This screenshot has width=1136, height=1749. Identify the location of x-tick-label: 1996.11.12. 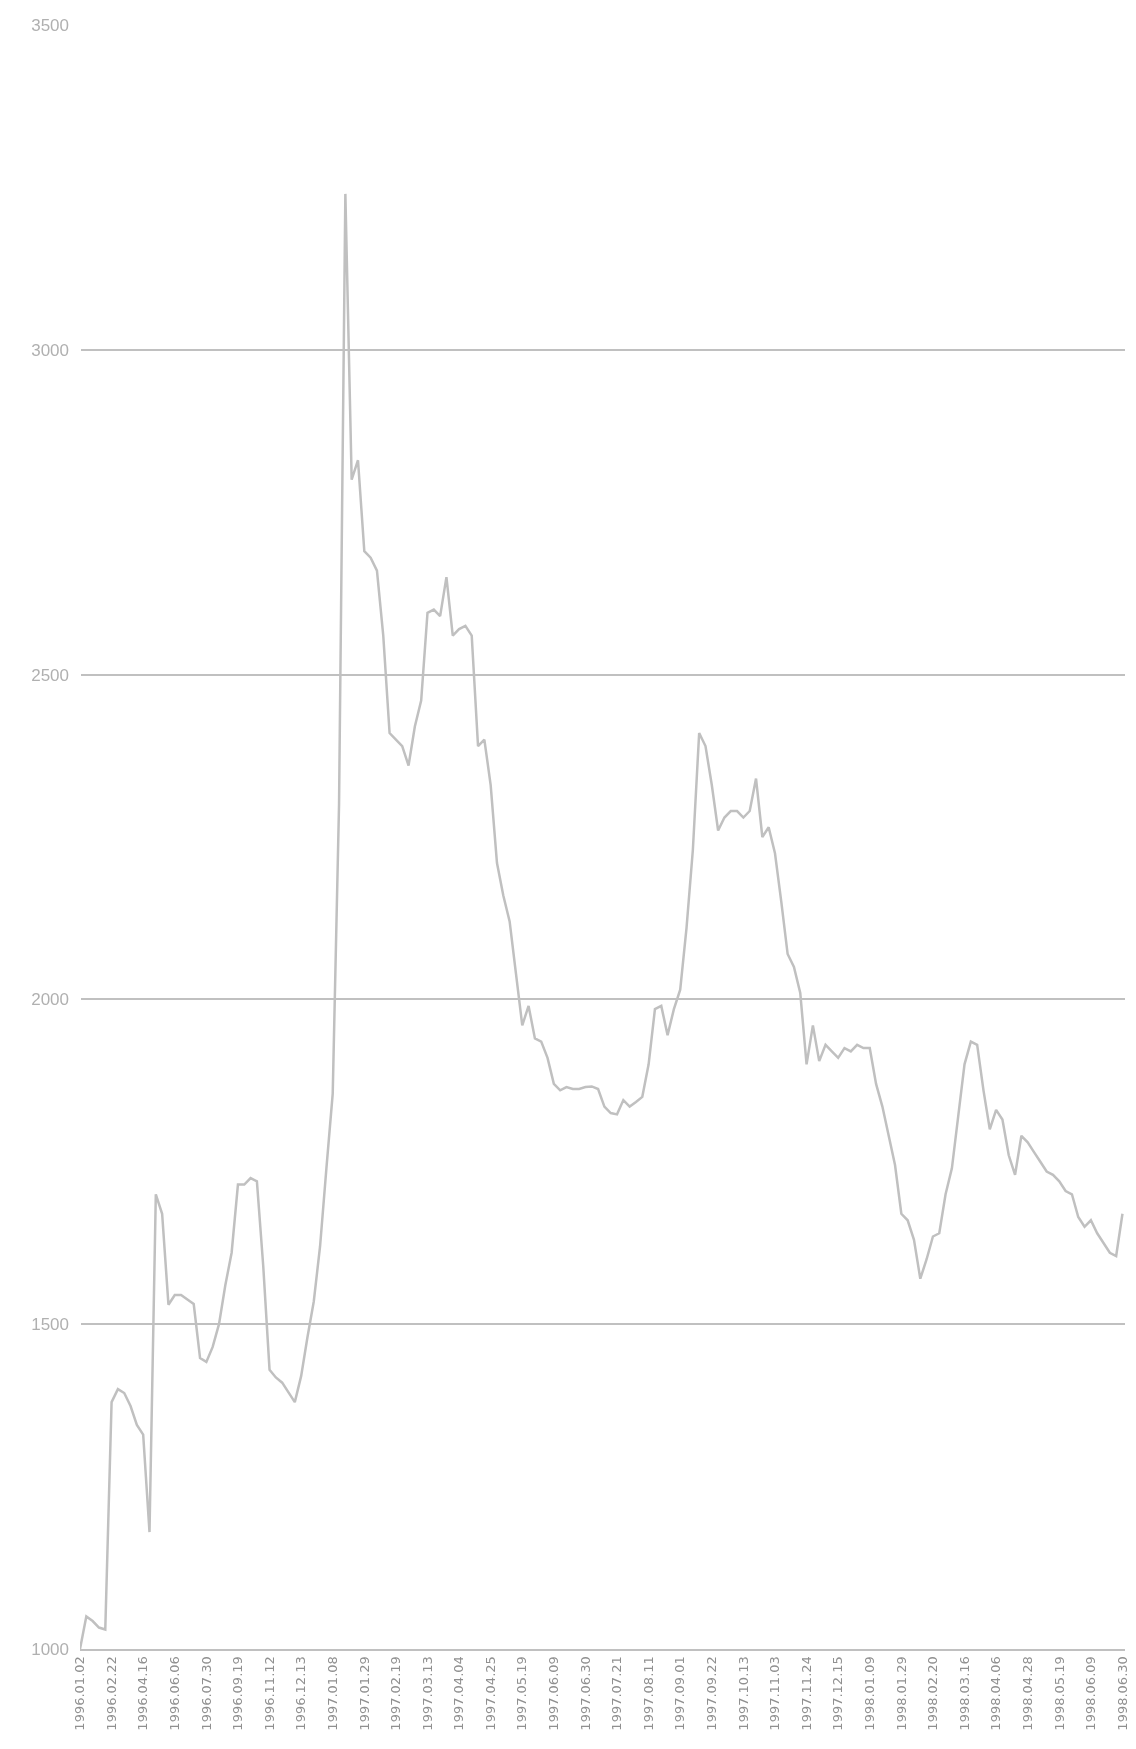
(269, 1693).